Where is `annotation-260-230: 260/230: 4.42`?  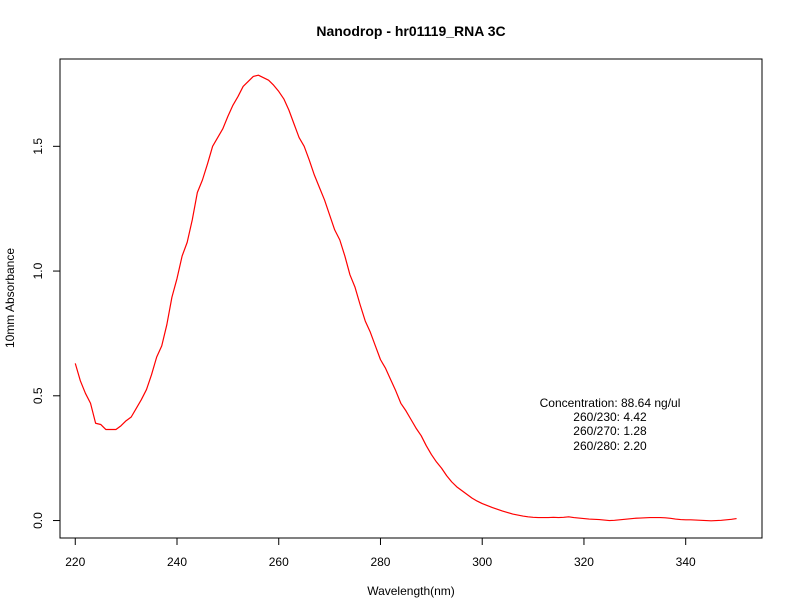
annotation-260-230: 260/230: 4.42 is located at coordinates (610, 417).